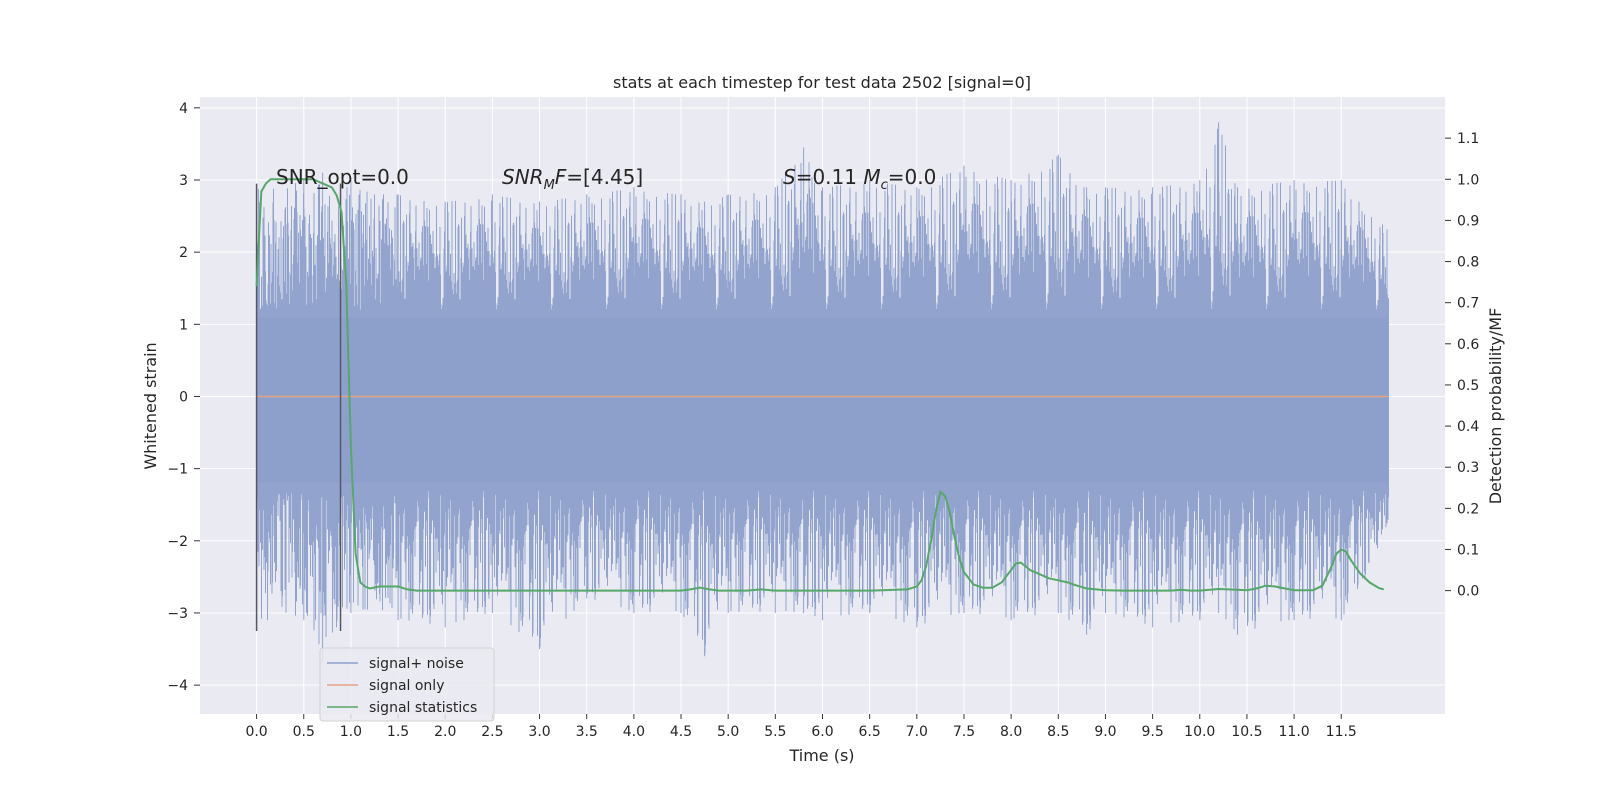 Image resolution: width=1600 pixels, height=805 pixels. What do you see at coordinates (1495, 406) in the screenshot?
I see `y2-axis-label: Detection probability/MF` at bounding box center [1495, 406].